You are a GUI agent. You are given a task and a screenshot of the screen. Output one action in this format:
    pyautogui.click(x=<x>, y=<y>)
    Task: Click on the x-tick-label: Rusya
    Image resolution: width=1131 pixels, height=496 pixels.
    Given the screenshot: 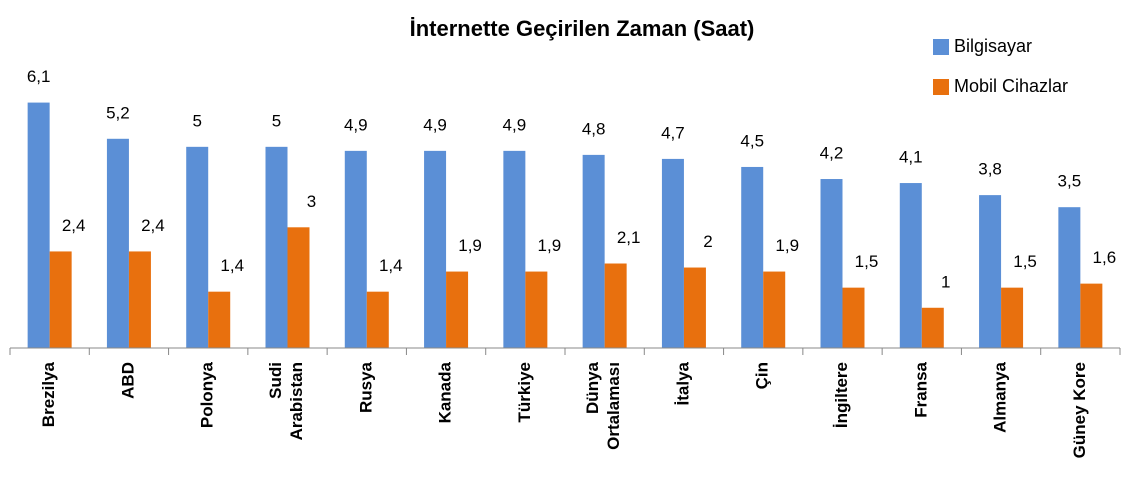 What is the action you would take?
    pyautogui.click(x=365, y=387)
    